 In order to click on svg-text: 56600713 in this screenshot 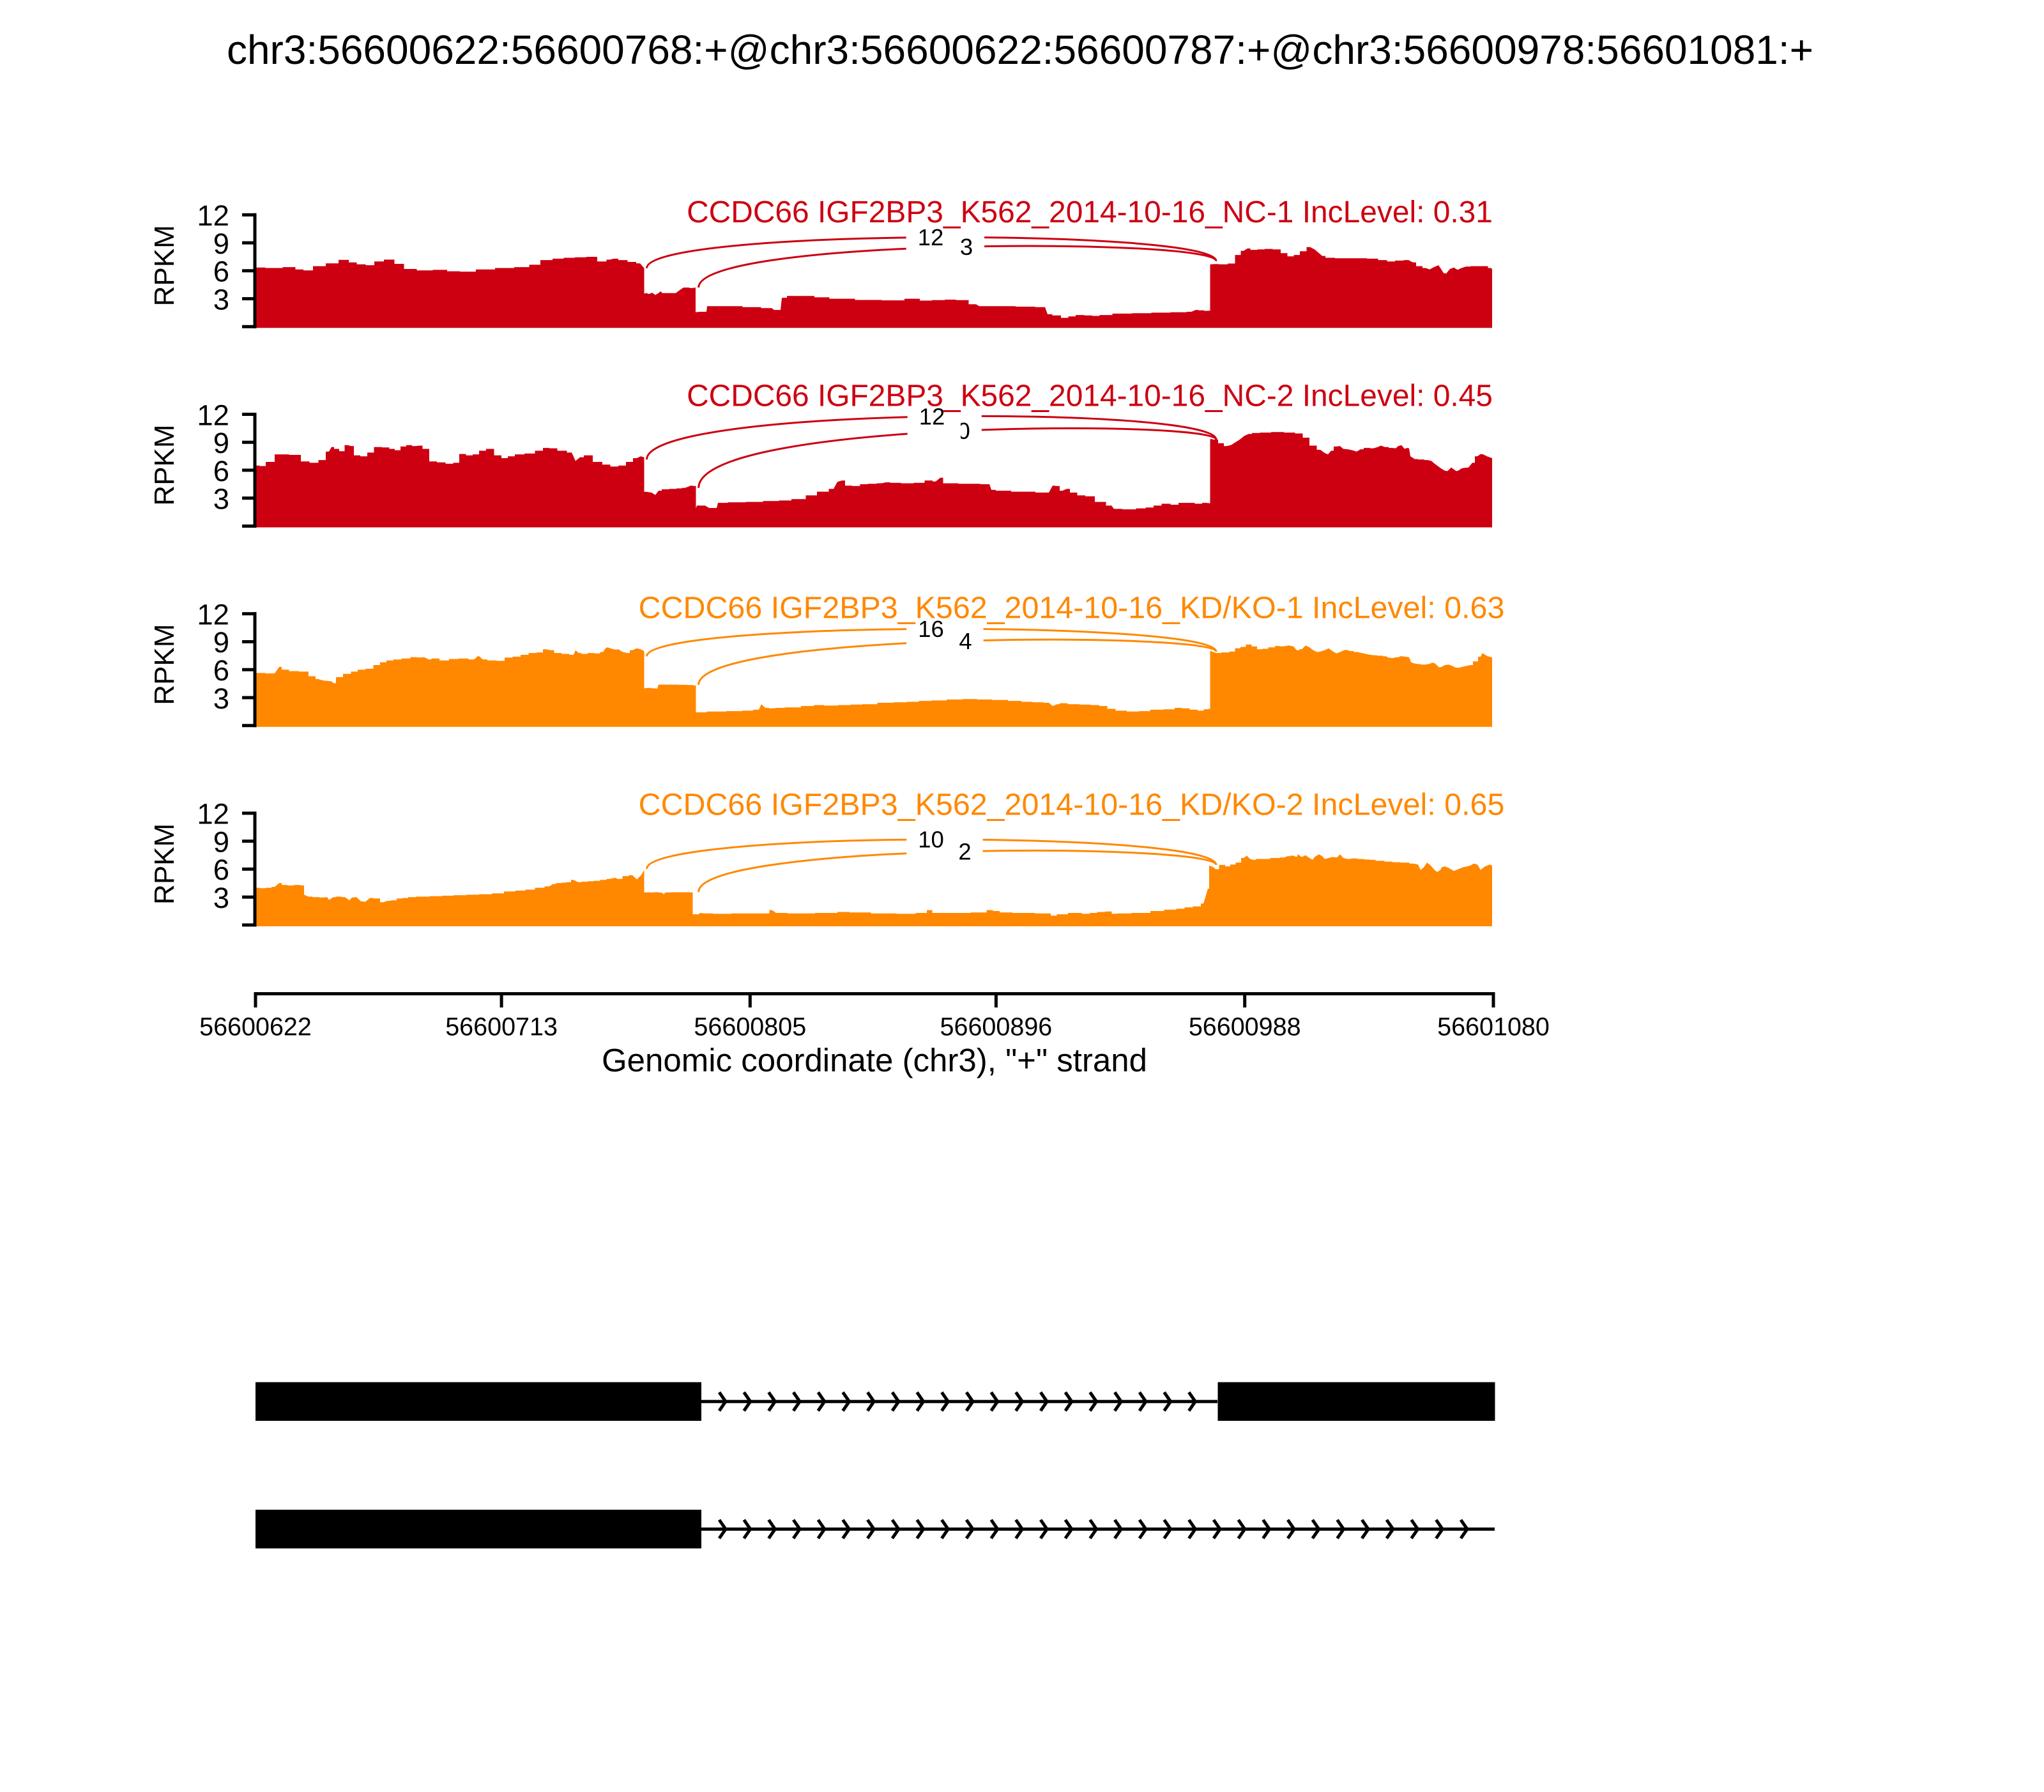, I will do `click(501, 1027)`.